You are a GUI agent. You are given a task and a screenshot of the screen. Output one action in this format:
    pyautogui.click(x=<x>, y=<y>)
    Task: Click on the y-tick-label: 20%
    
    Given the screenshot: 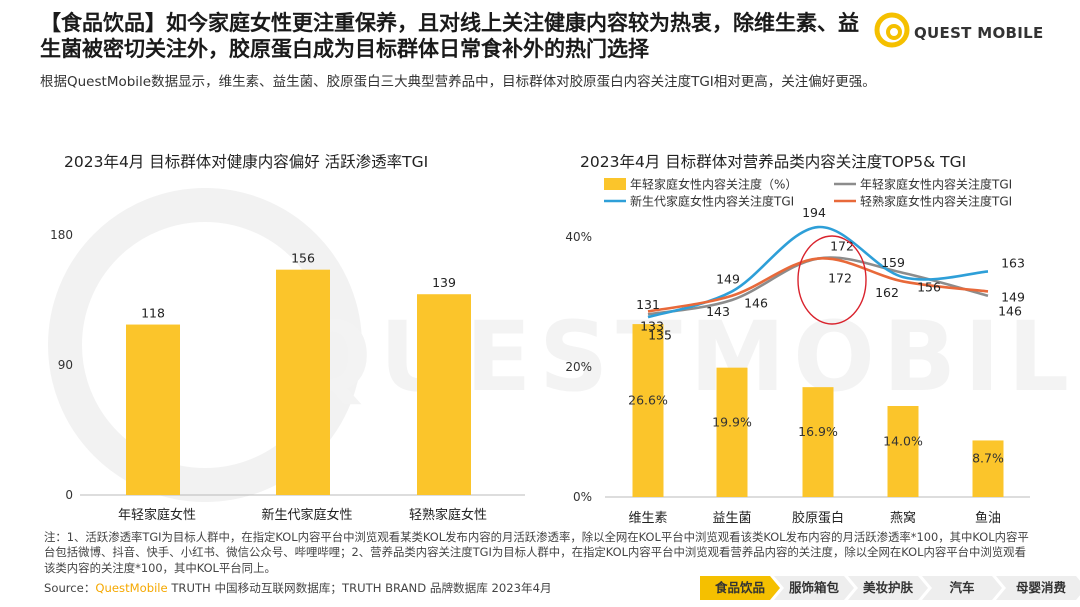 What is the action you would take?
    pyautogui.click(x=578, y=367)
    